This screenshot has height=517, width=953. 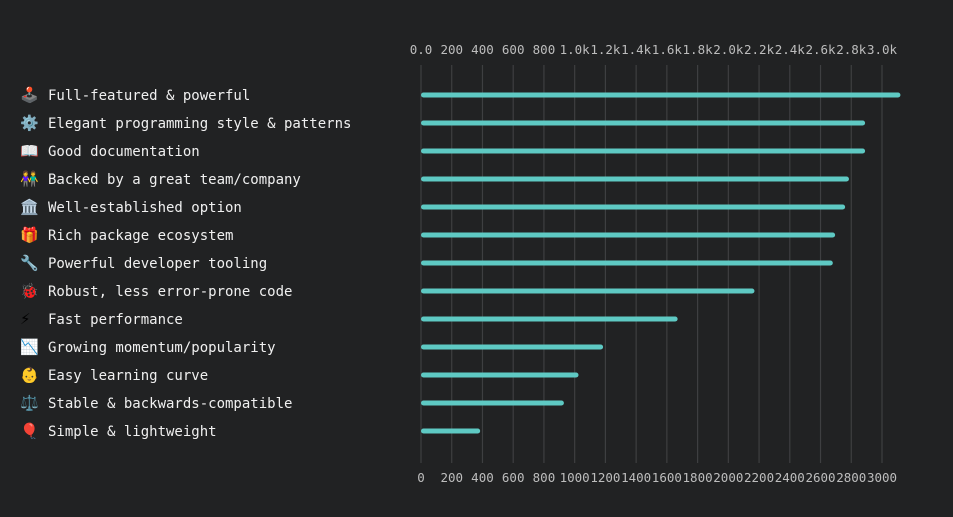 What do you see at coordinates (482, 49) in the screenshot?
I see `top-tick-label: 400` at bounding box center [482, 49].